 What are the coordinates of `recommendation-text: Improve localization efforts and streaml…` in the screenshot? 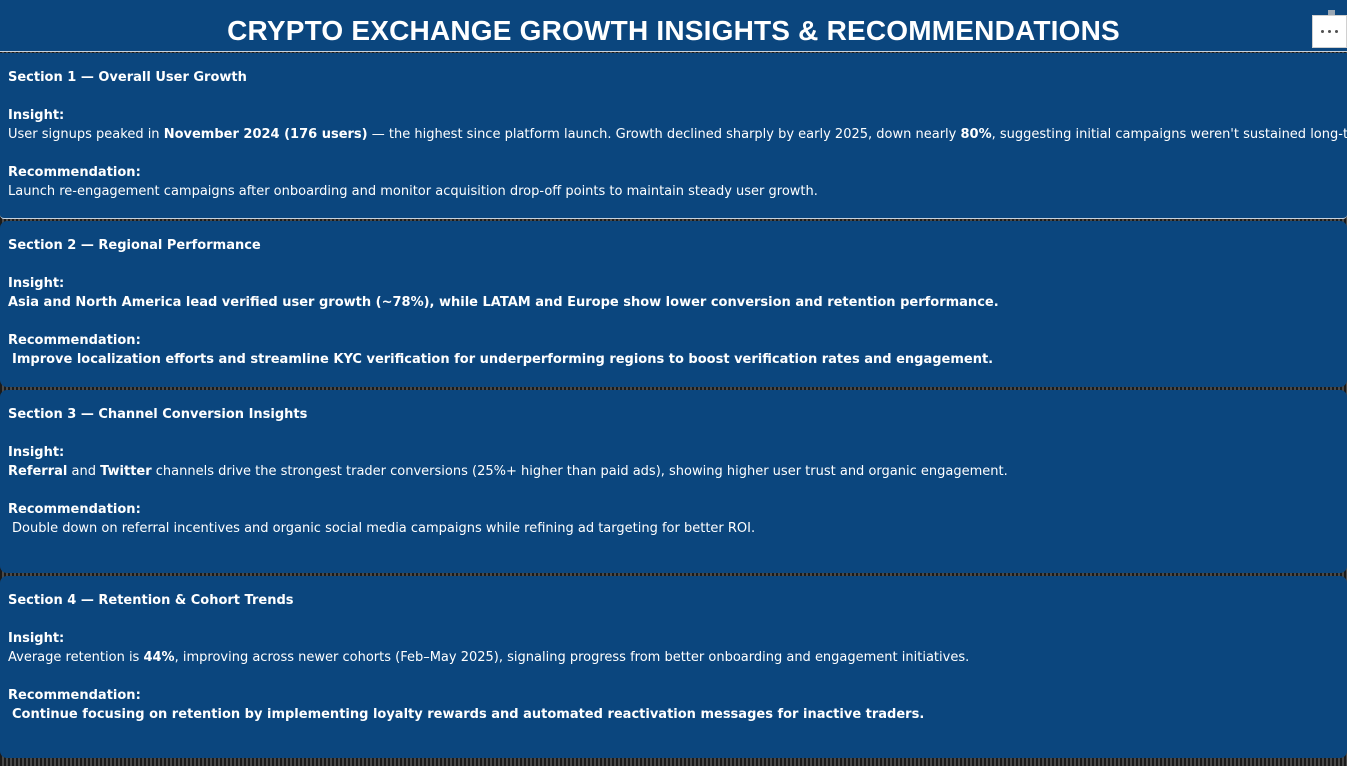 It's located at (503, 359).